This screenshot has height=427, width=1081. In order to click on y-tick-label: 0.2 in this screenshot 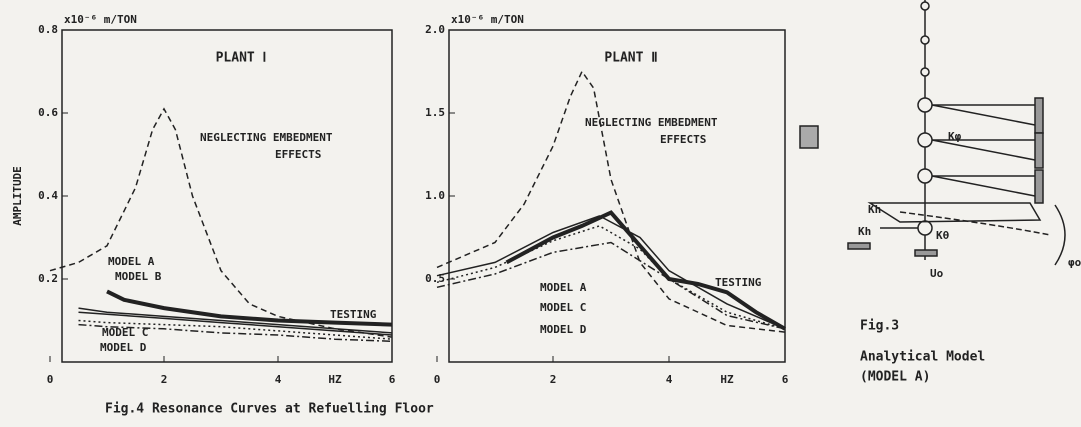, I will do `click(48, 278)`.